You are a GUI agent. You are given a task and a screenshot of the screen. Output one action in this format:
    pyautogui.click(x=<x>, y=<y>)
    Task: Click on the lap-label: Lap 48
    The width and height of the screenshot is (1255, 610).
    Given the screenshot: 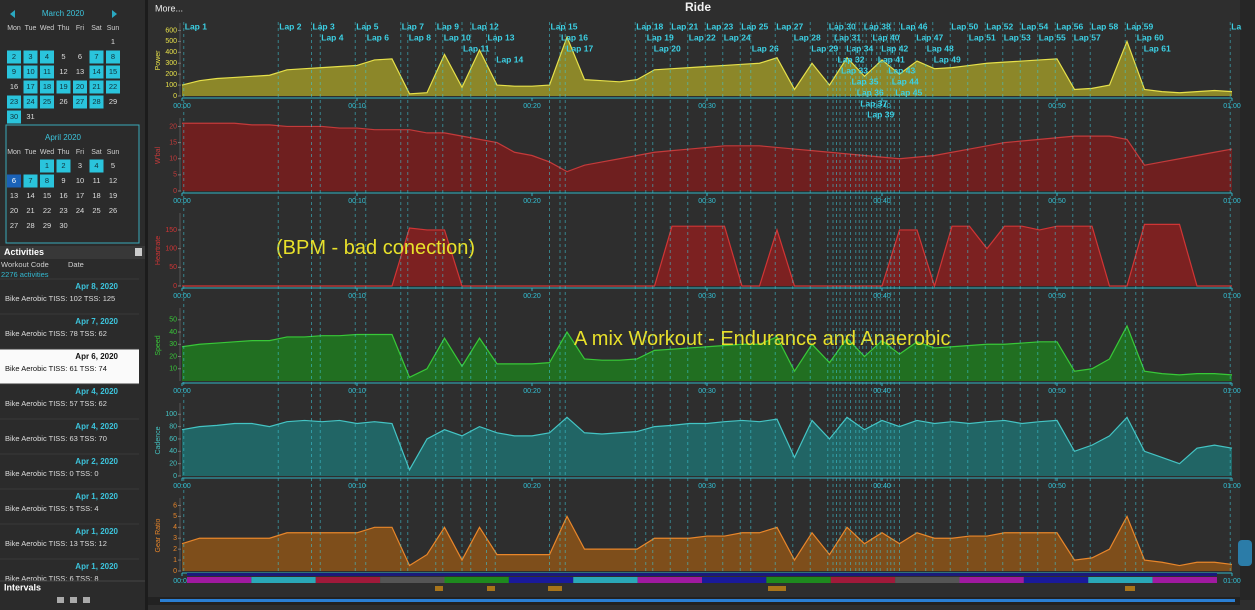 What is the action you would take?
    pyautogui.click(x=940, y=48)
    